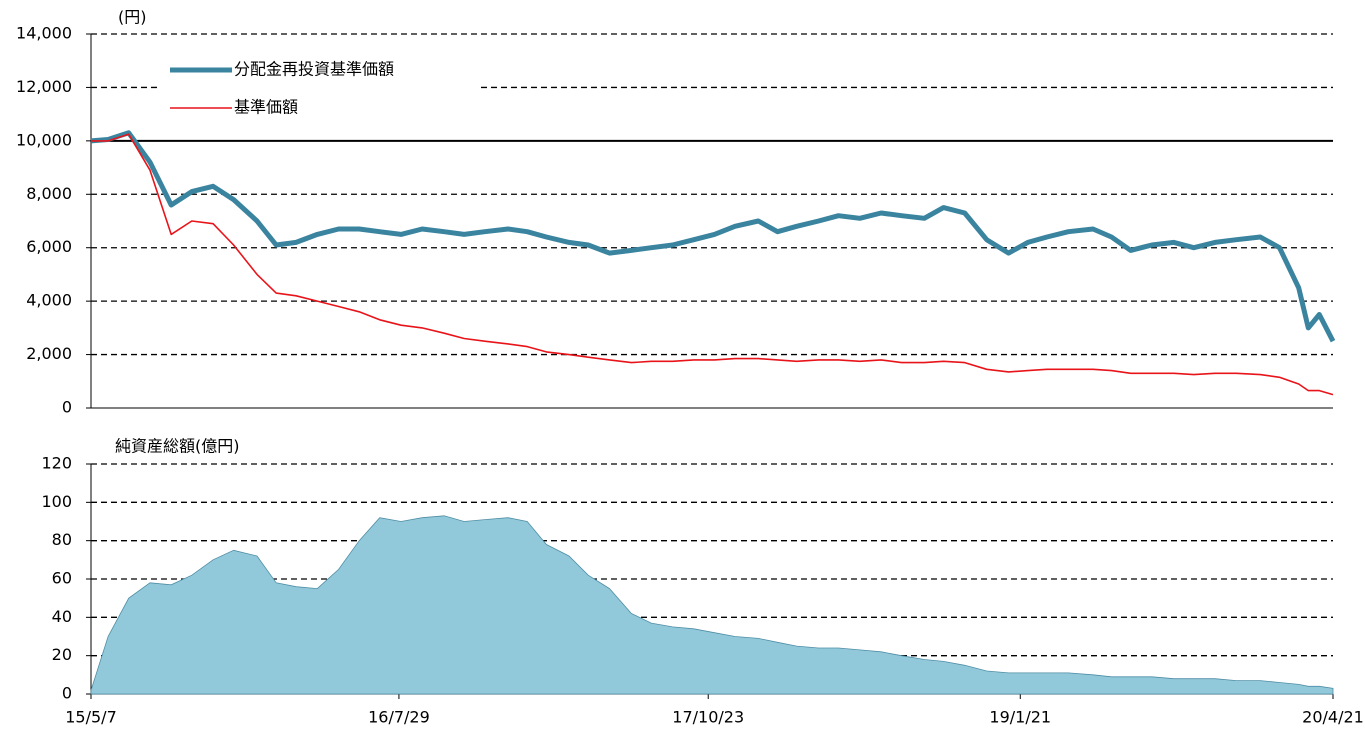 This screenshot has width=1365, height=732. Describe the element at coordinates (91, 717) in the screenshot. I see `x-tick-label: 15/5/7` at that location.